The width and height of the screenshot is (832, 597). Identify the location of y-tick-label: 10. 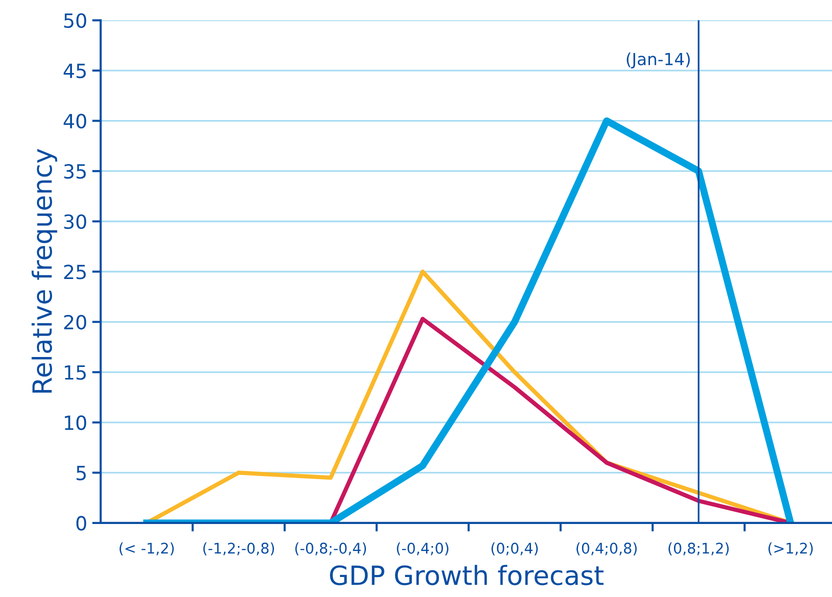
(75, 422).